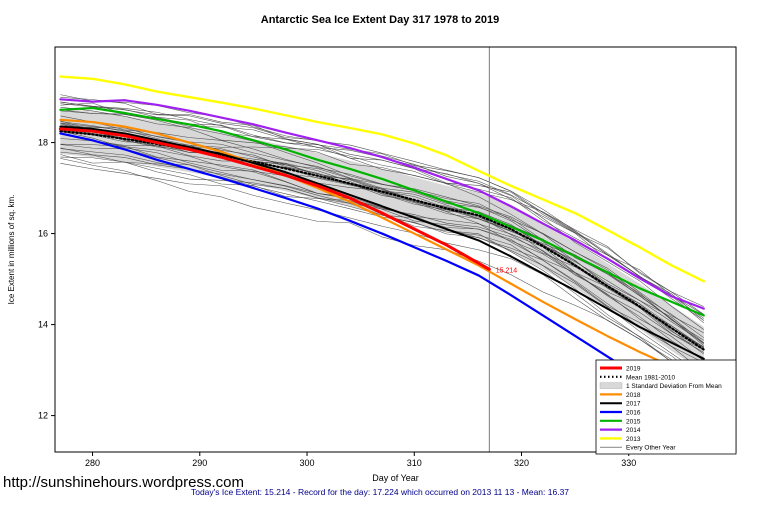 The height and width of the screenshot is (506, 760). Describe the element at coordinates (507, 270) in the screenshot. I see `current-extent-annotation: 15.214` at that location.